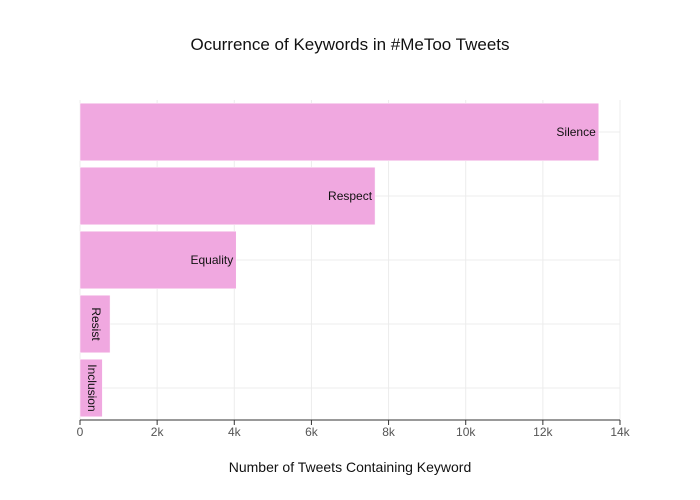 This screenshot has width=700, height=500. What do you see at coordinates (158, 432) in the screenshot?
I see `x-tick-label: 2k` at bounding box center [158, 432].